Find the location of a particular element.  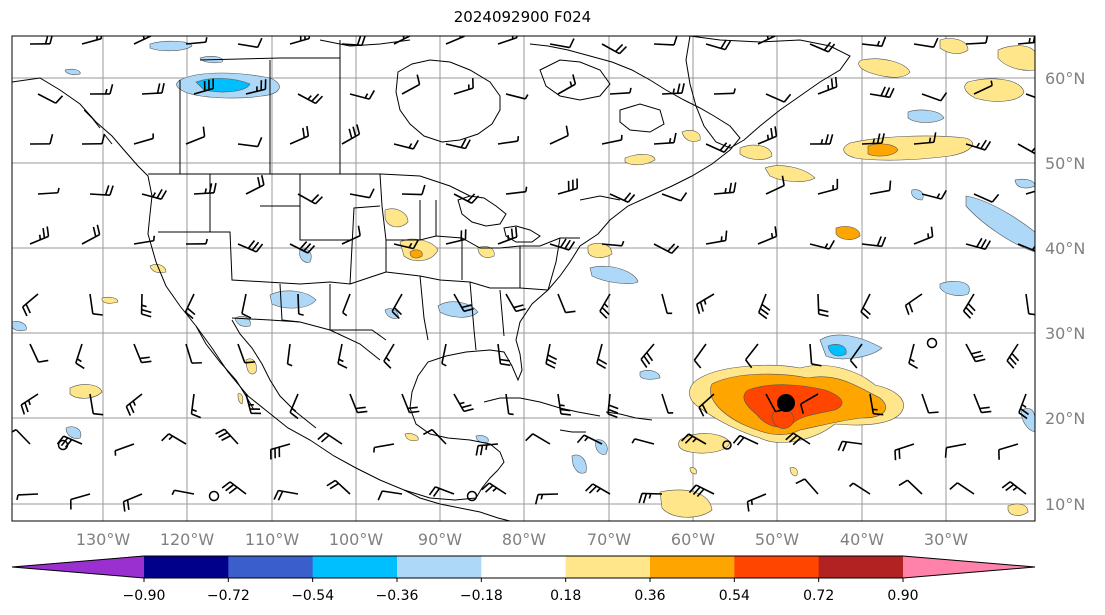

latitude-label: 20°N is located at coordinates (1065, 418).